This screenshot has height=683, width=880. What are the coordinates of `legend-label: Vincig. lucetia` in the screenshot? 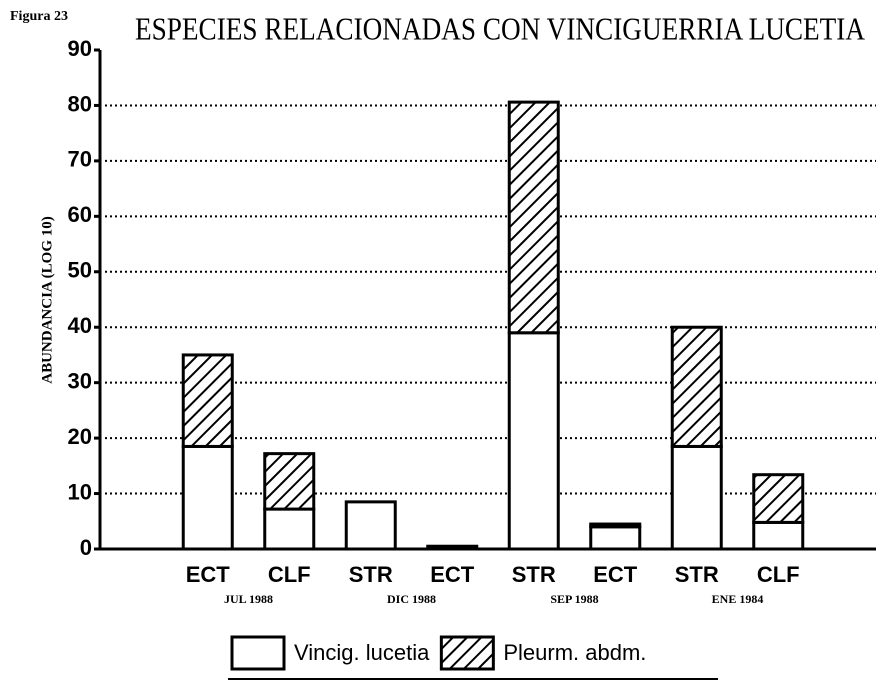 It's located at (362, 652).